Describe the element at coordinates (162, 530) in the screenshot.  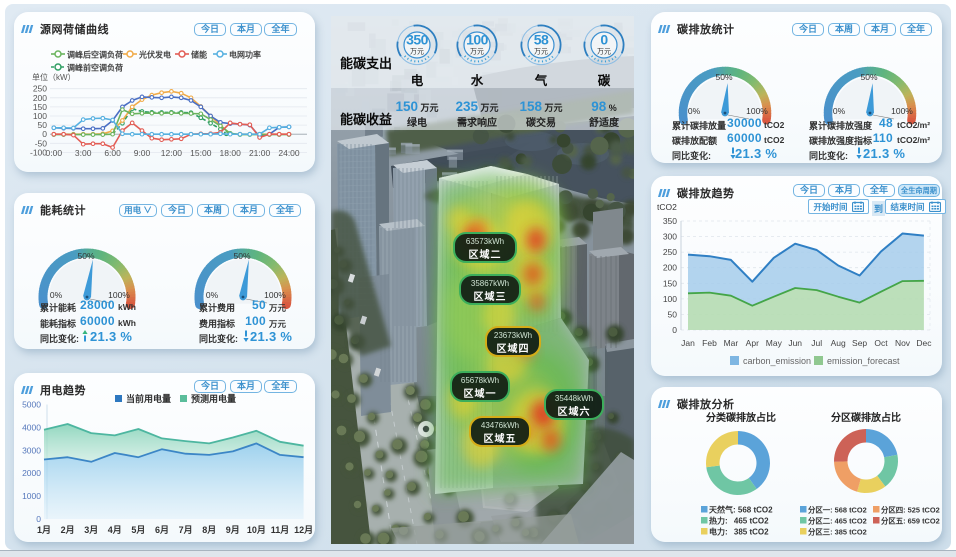
I see `svg-text: 6月` at that location.